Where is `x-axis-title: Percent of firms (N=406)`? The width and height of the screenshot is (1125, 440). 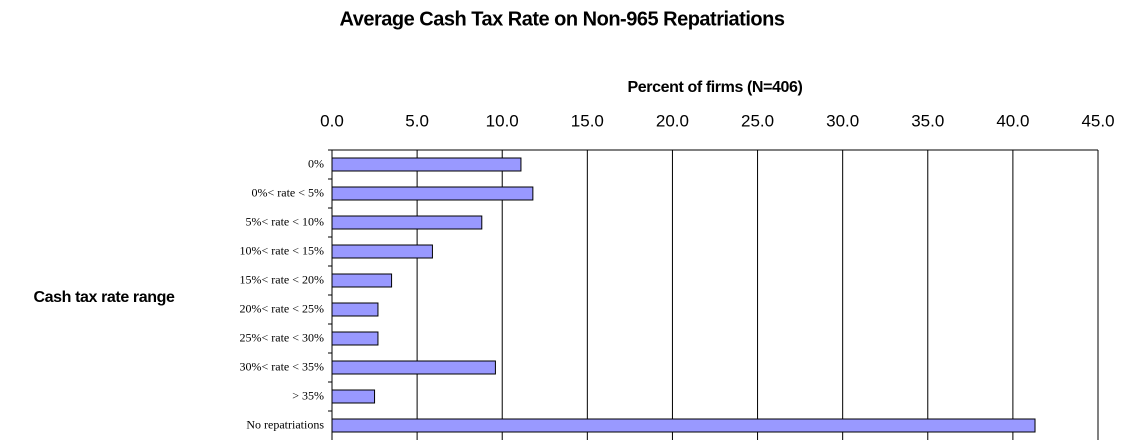 x-axis-title: Percent of firms (N=406) is located at coordinates (715, 87).